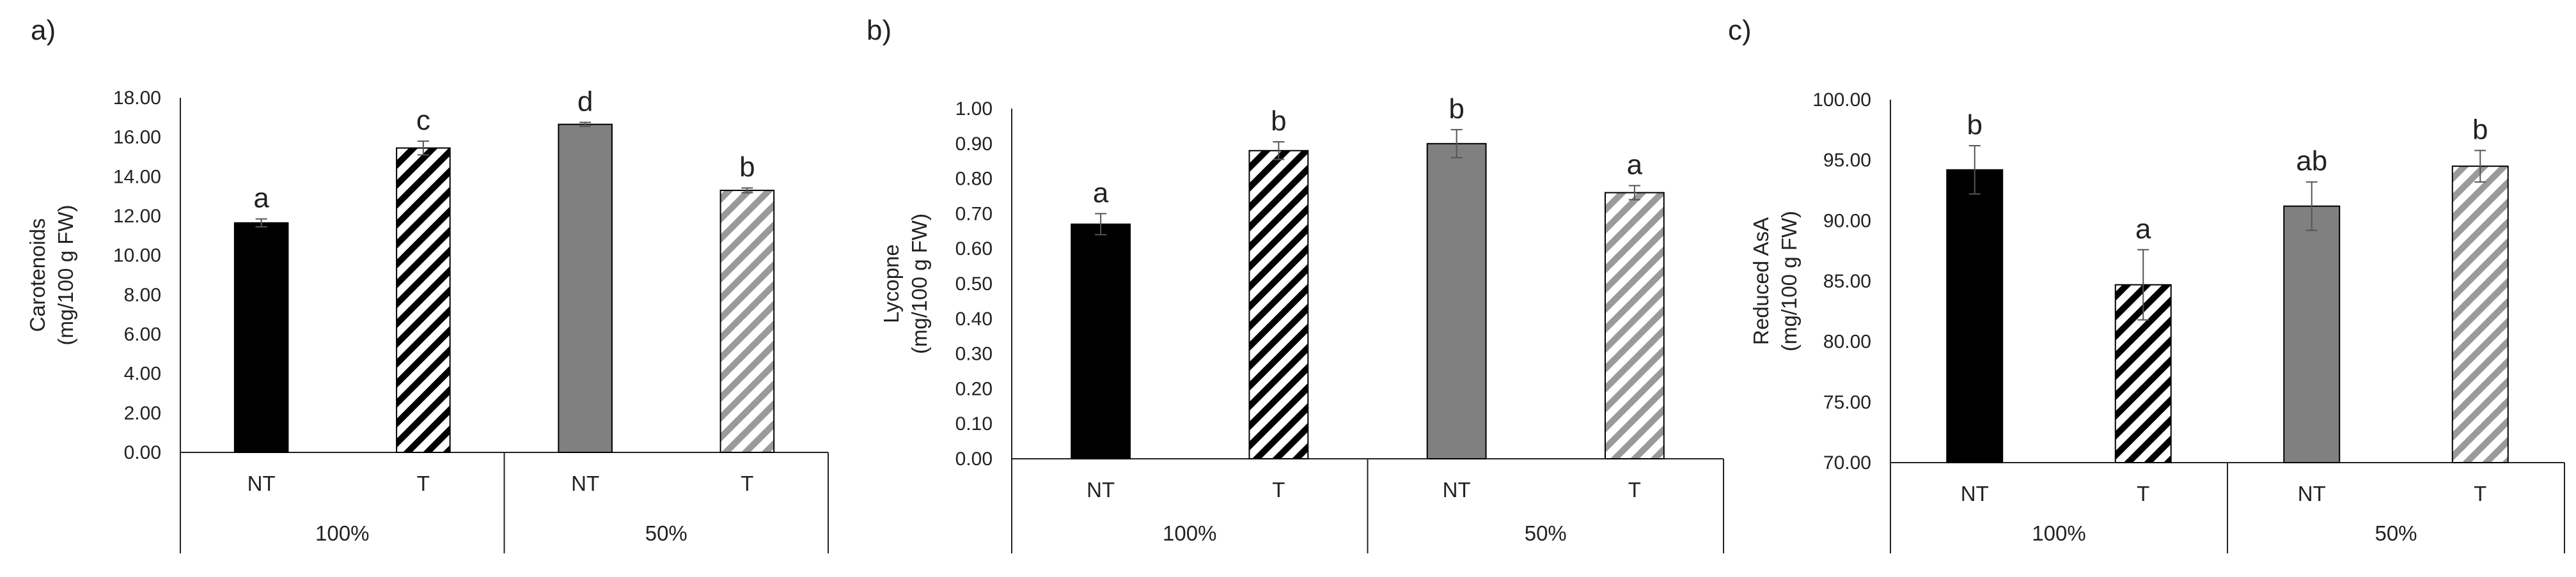 This screenshot has height=577, width=2576. Describe the element at coordinates (142, 334) in the screenshot. I see `y-tick-label: 6.00` at that location.